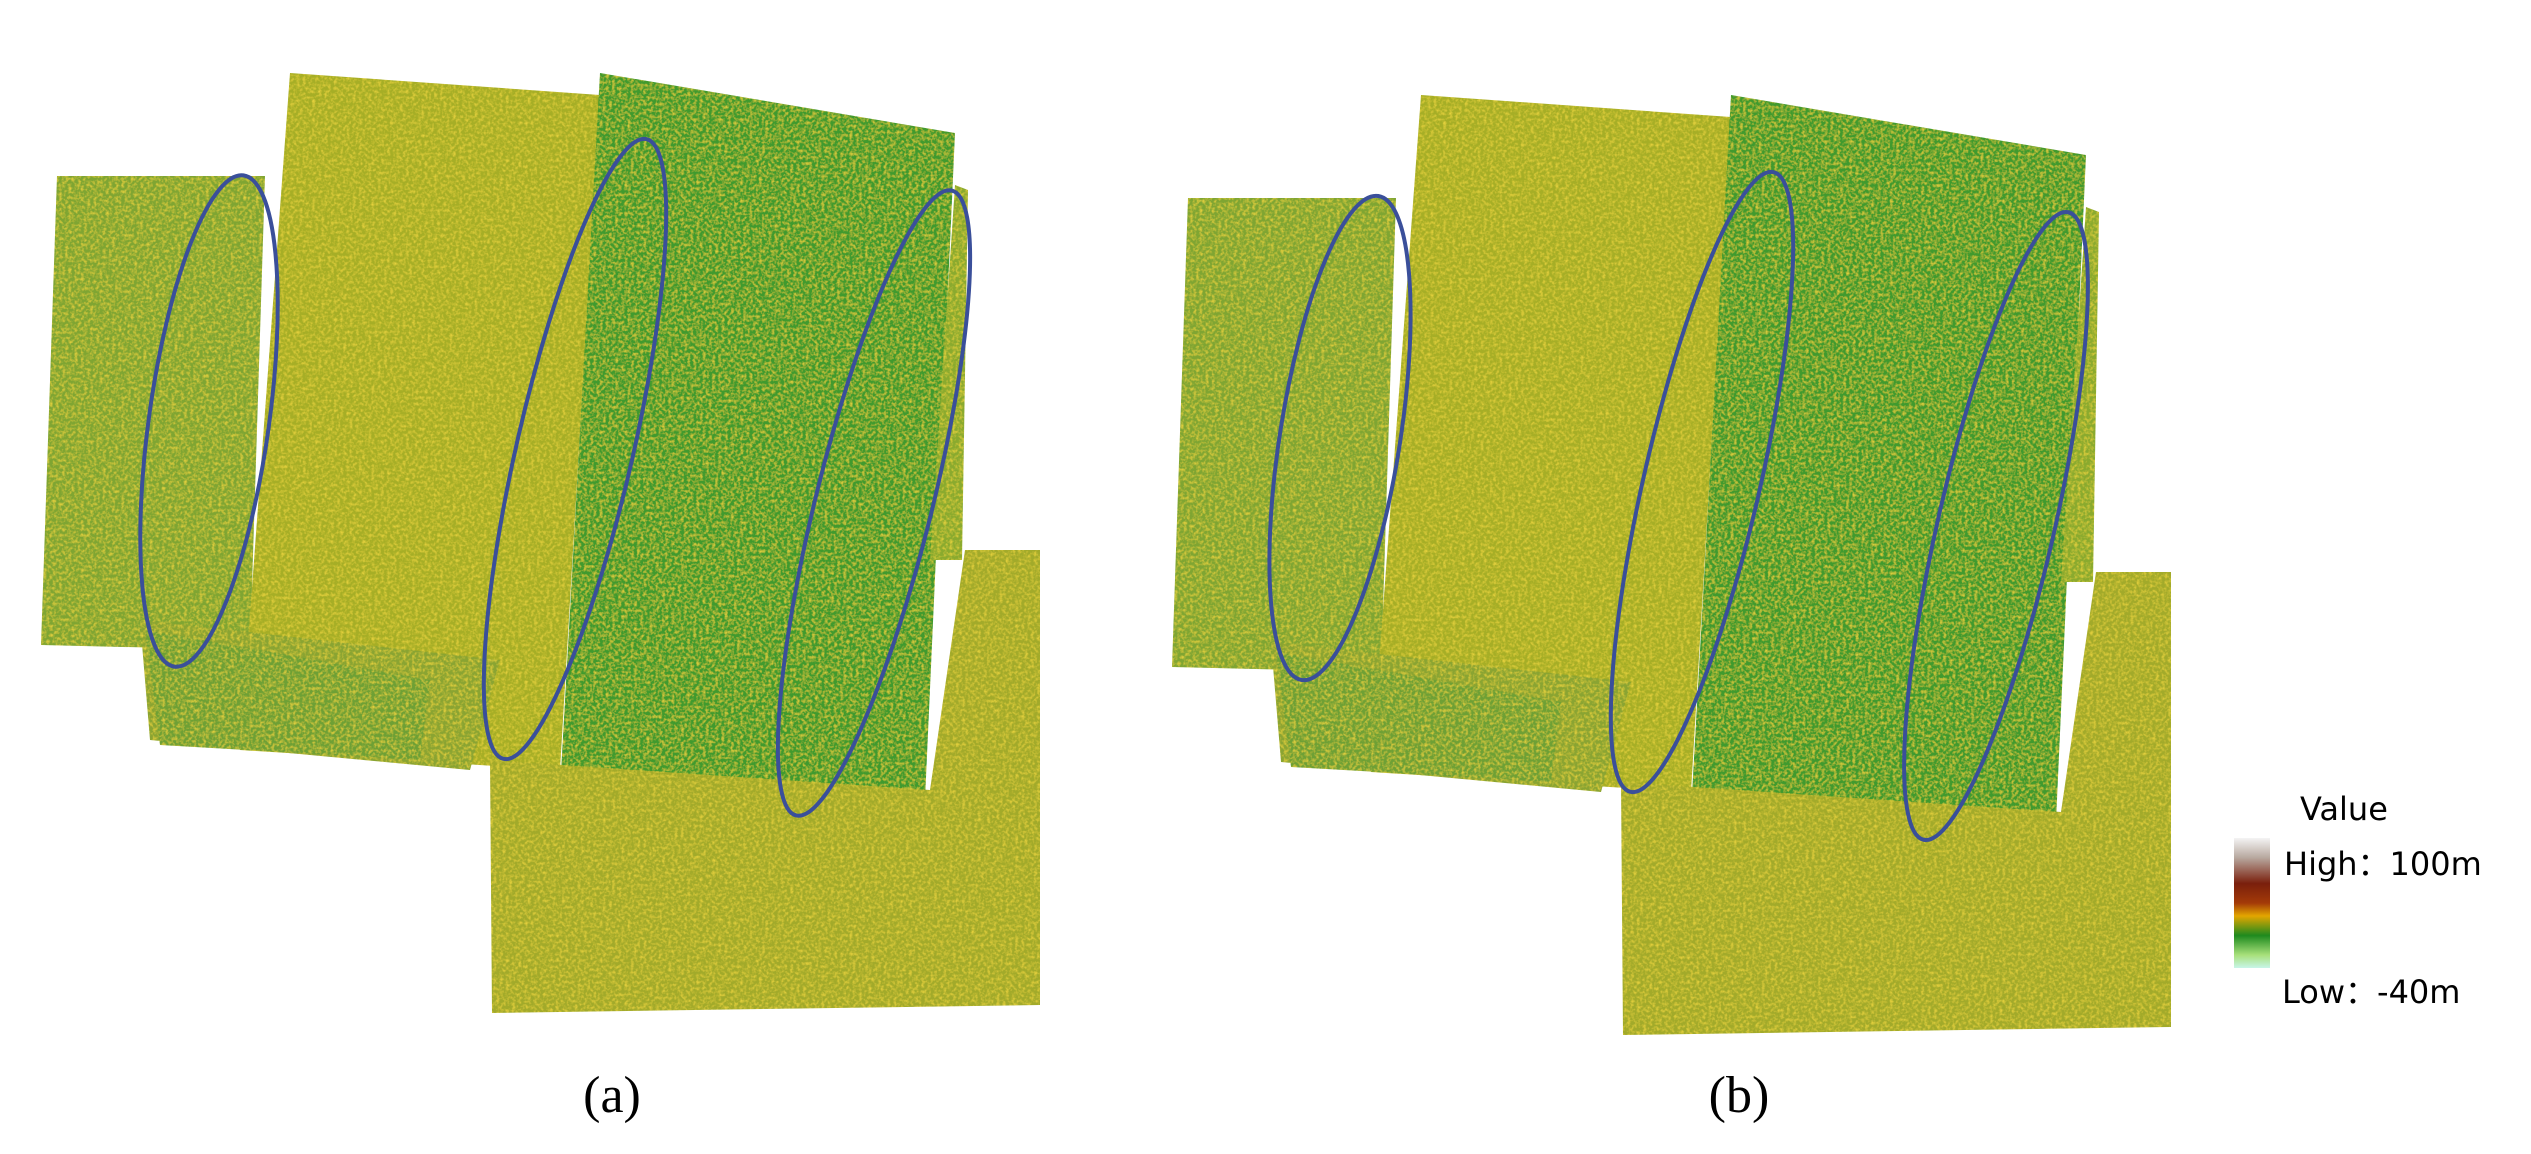 The height and width of the screenshot is (1154, 2531). Describe the element at coordinates (2344, 809) in the screenshot. I see `legend-title: Value` at that location.